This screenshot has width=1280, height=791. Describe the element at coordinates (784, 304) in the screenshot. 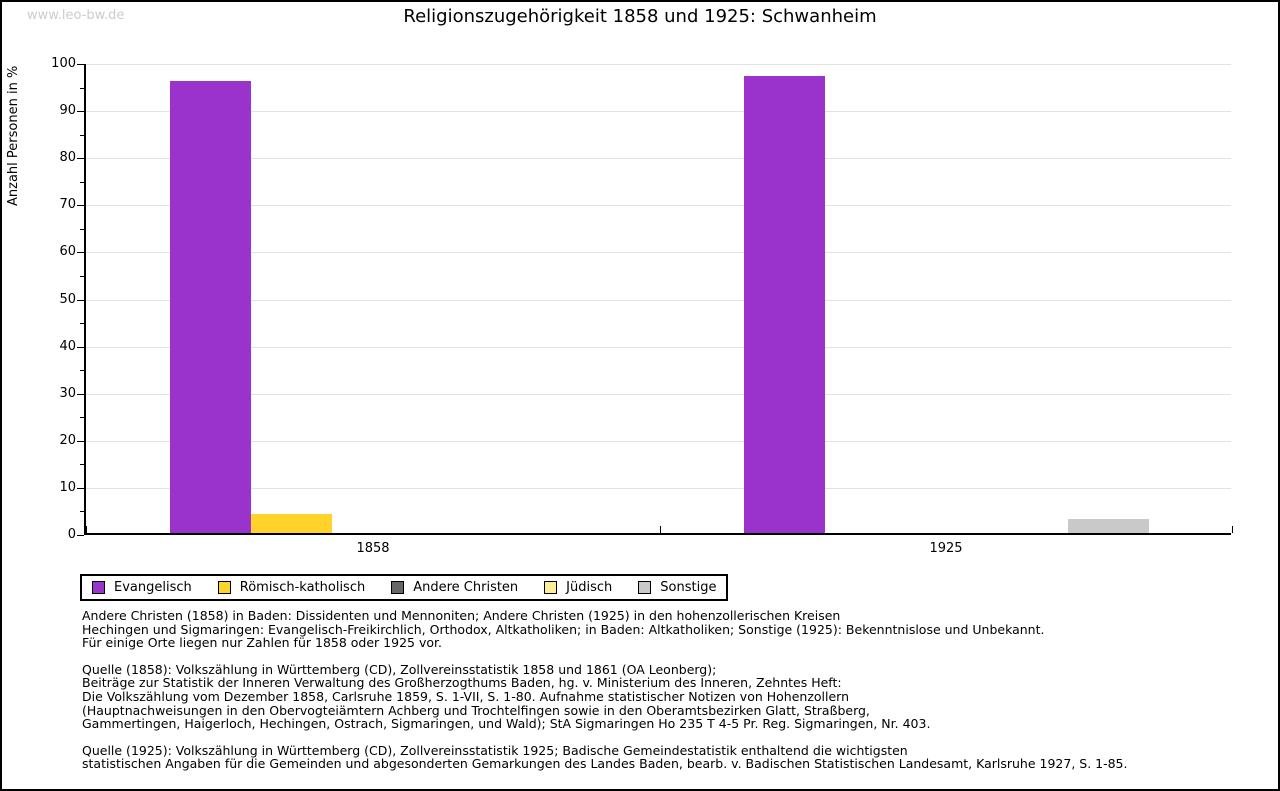

I see `bar-evangelisch-1925` at that location.